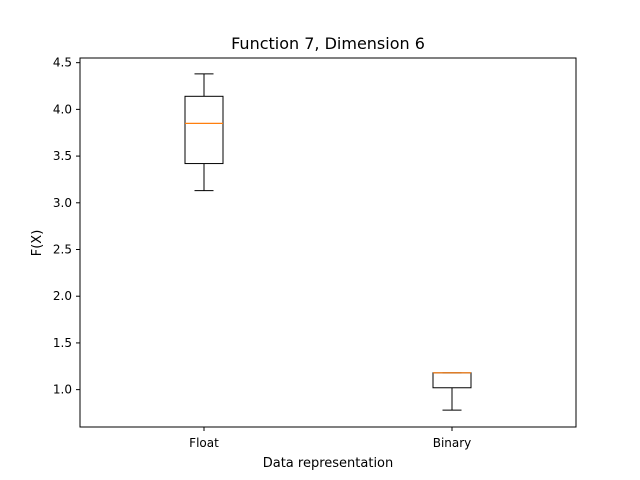 This screenshot has height=480, width=640. What do you see at coordinates (37, 243) in the screenshot?
I see `y-axis-label: F(X)` at bounding box center [37, 243].